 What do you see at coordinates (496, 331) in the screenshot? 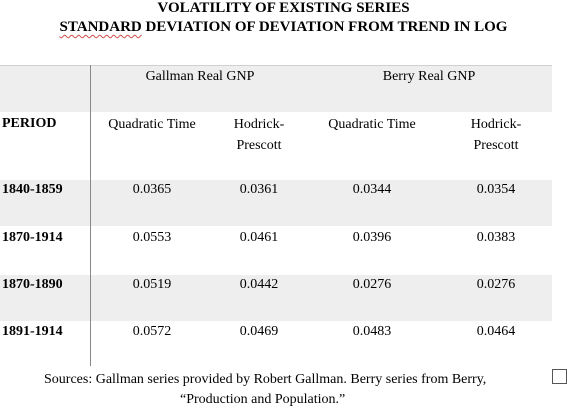
I see `table-cell: 0.0464` at bounding box center [496, 331].